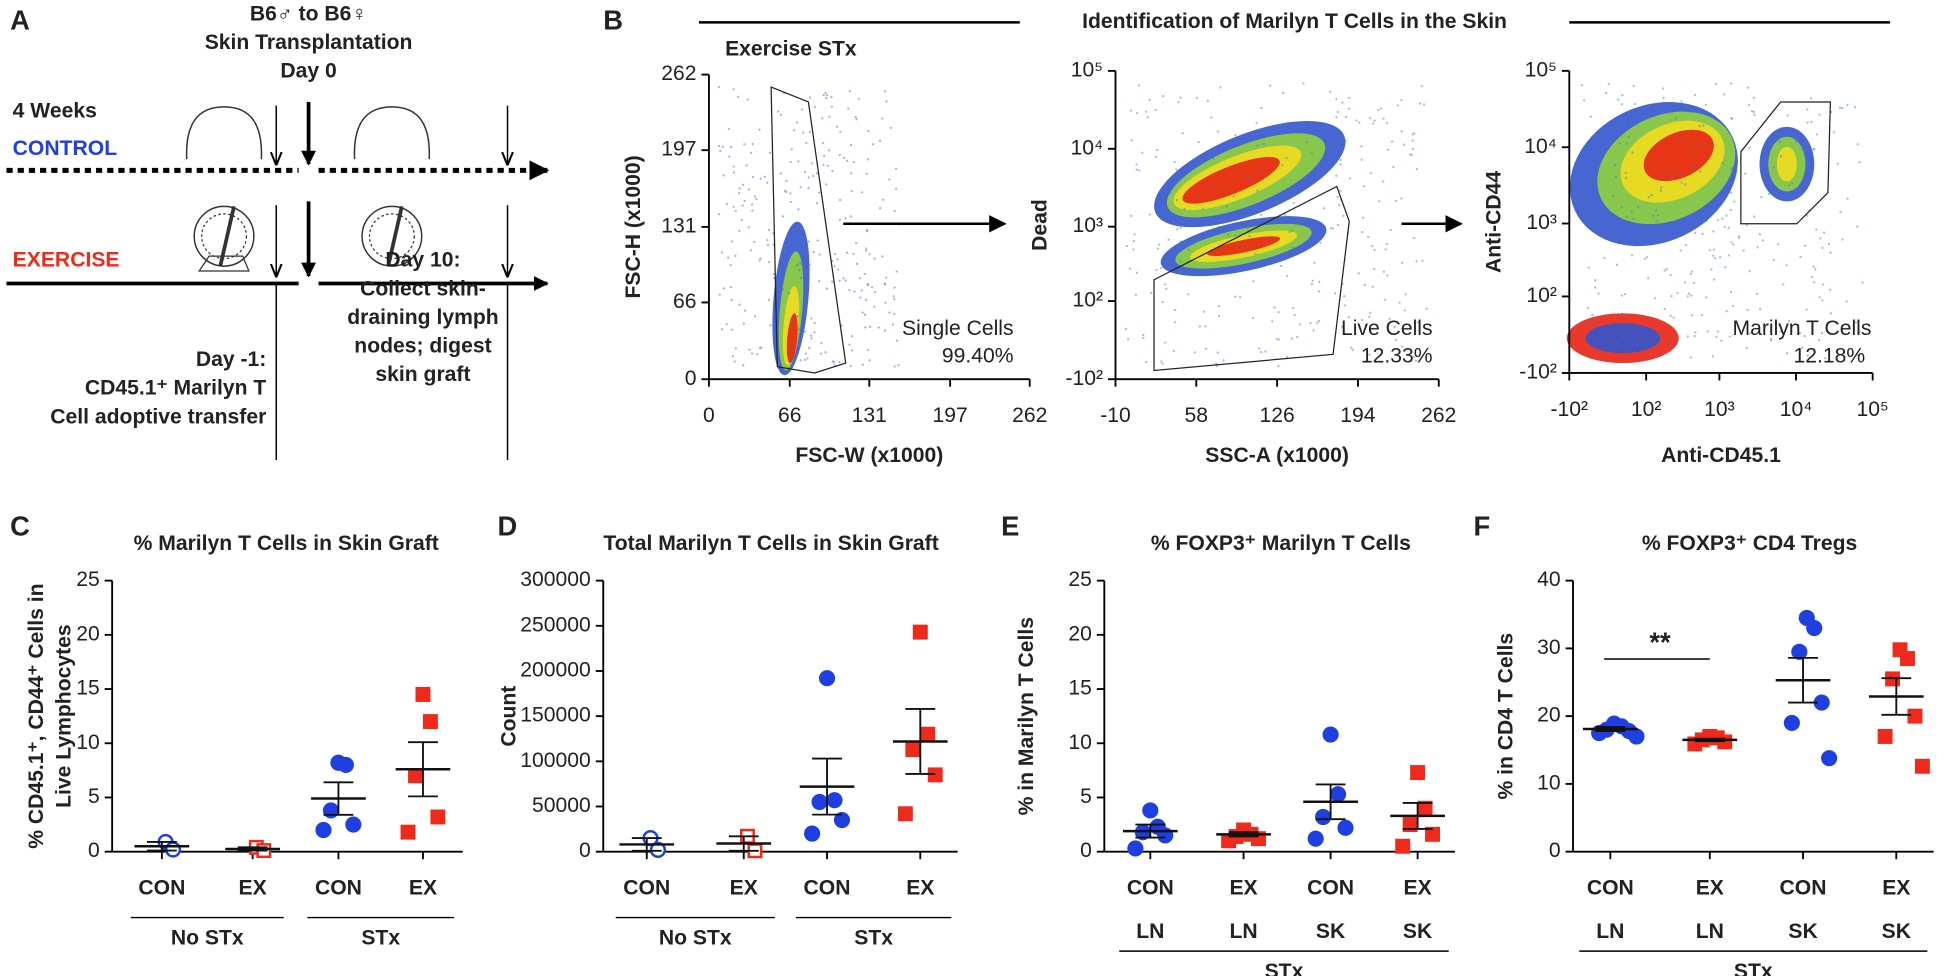 The width and height of the screenshot is (1950, 976). I want to click on label: Day -1:, so click(231, 359).